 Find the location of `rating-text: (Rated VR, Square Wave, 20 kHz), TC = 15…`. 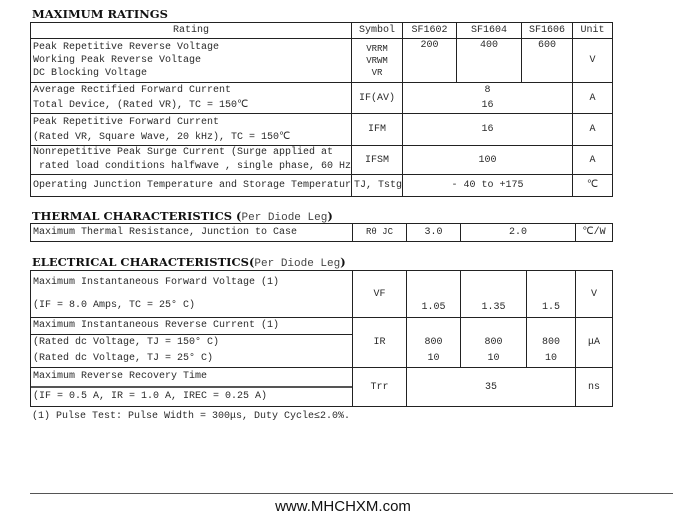

rating-text: (Rated VR, Square Wave, 20 kHz), TC = 15… is located at coordinates (162, 137).